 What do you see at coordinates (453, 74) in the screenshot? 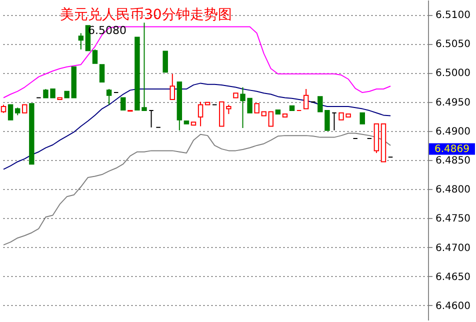
I see `y-tick-label: 6.5000` at bounding box center [453, 74].